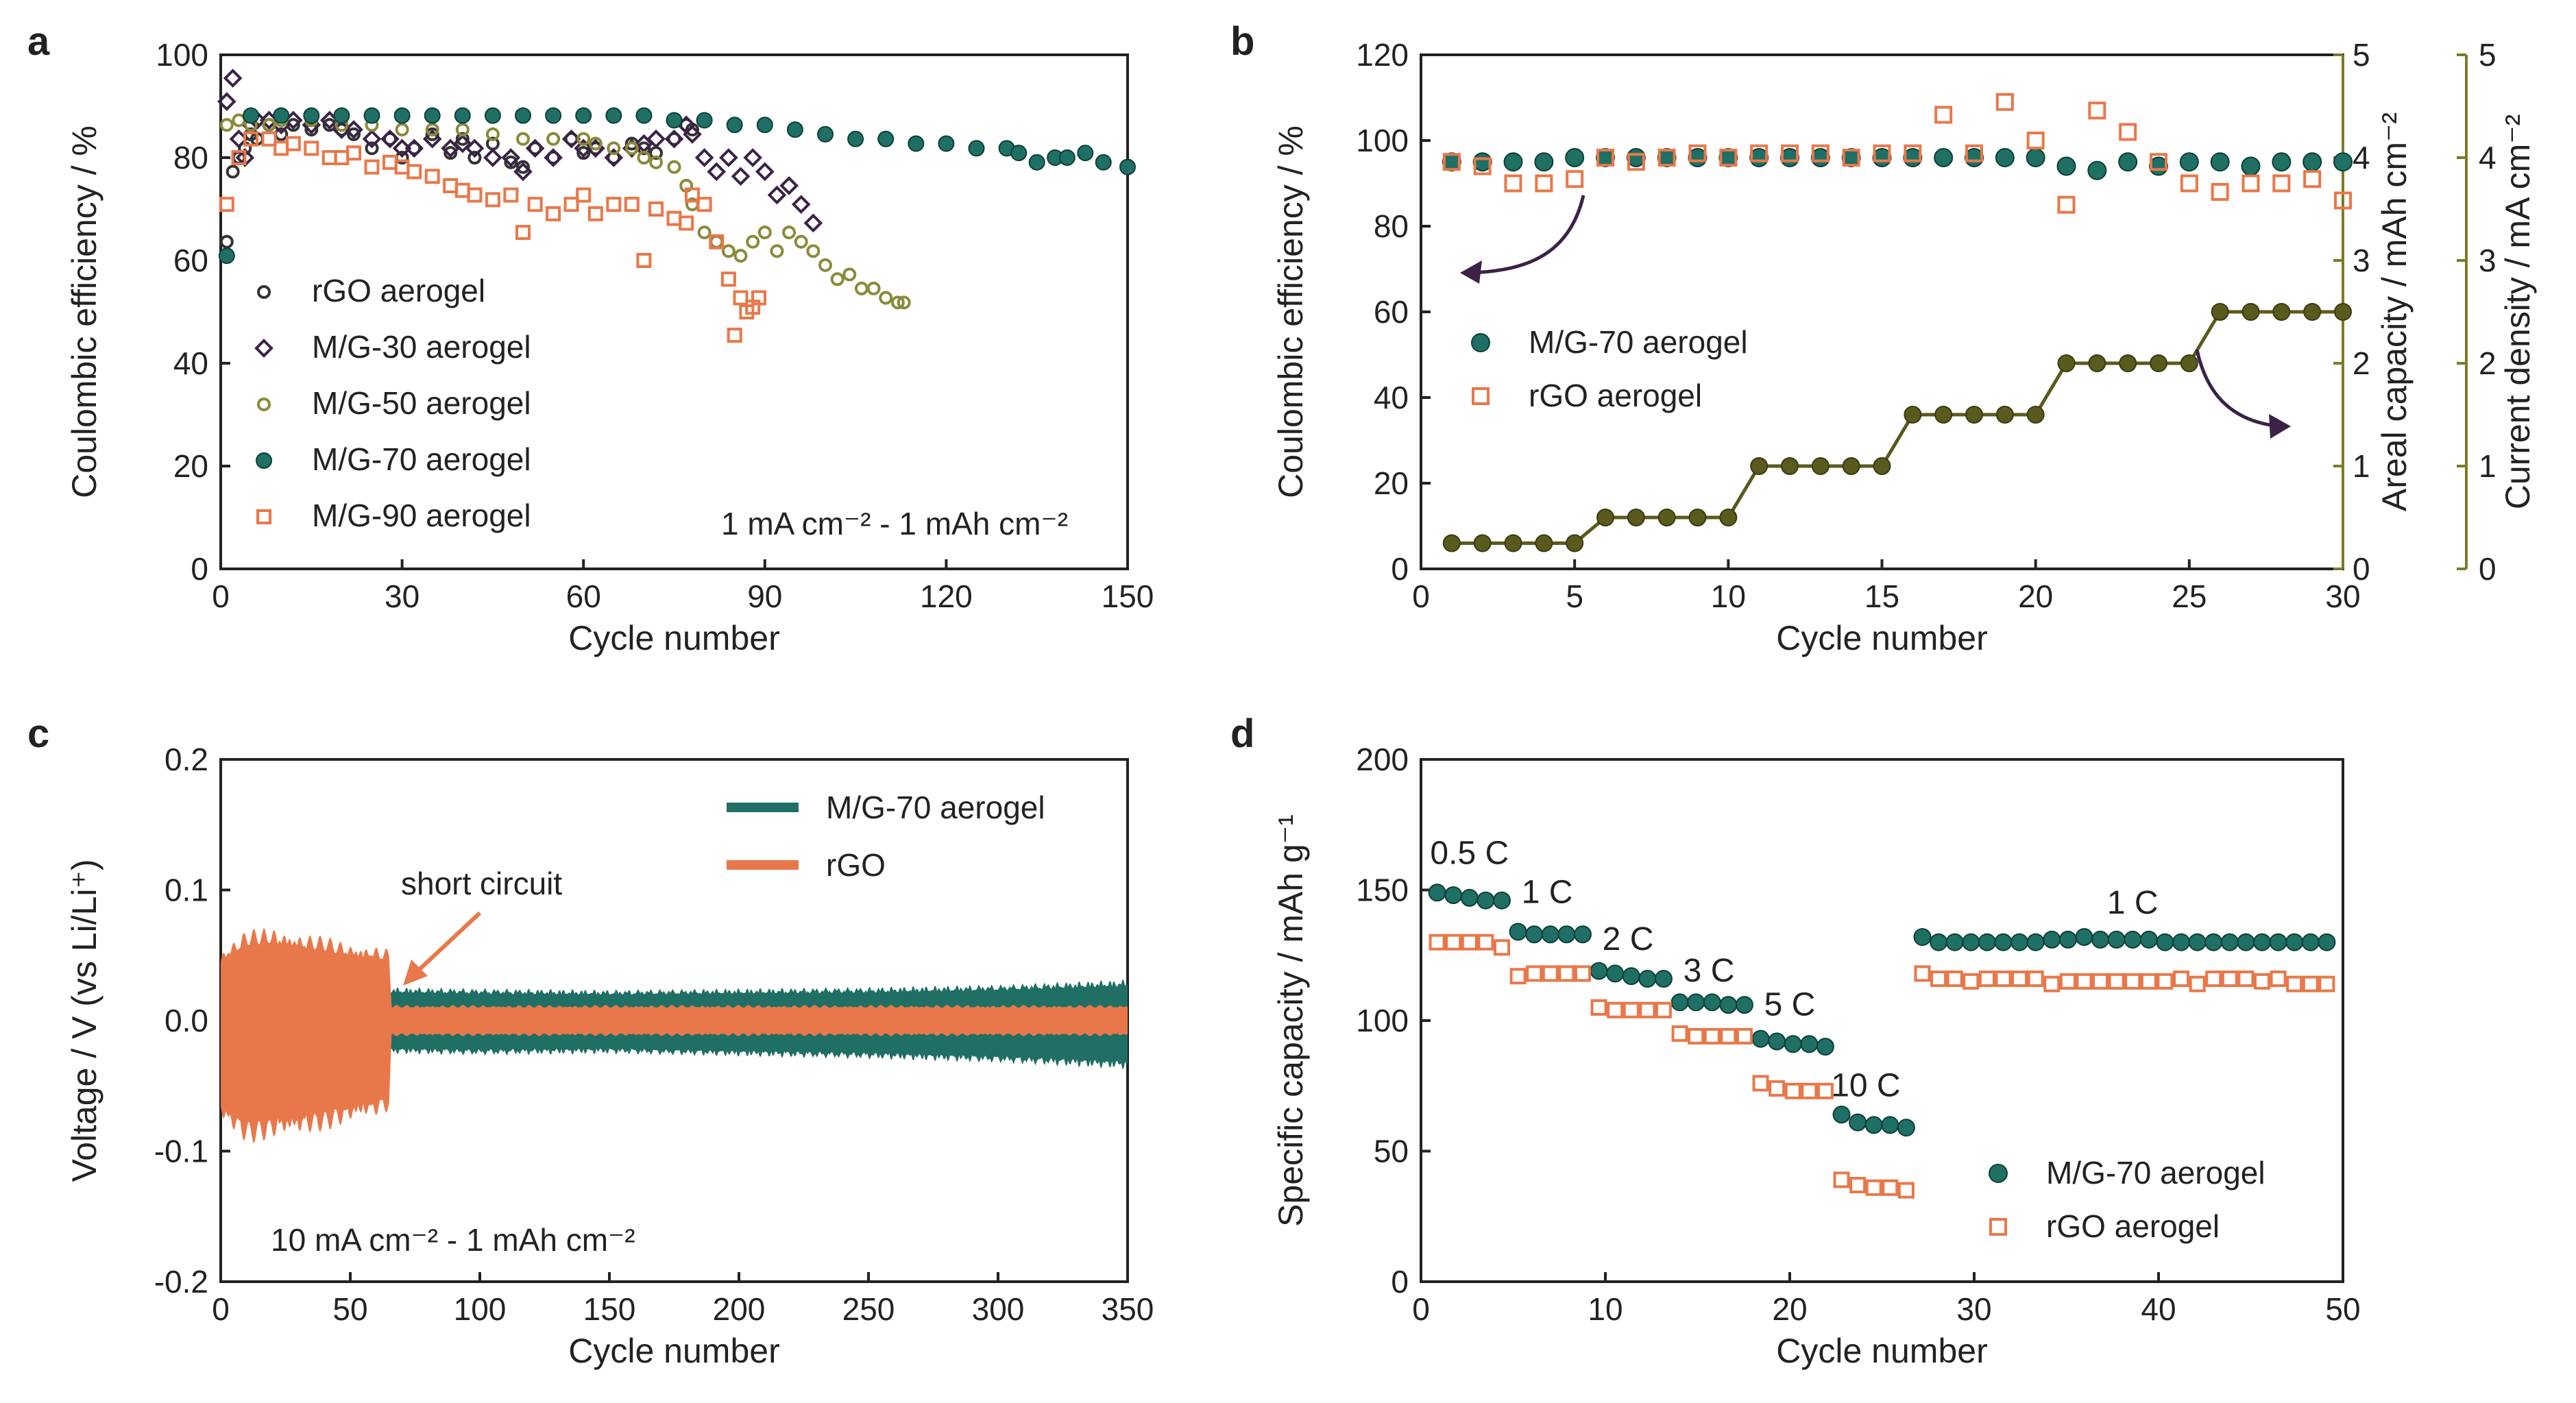  I want to click on y-tick-label: 50, so click(1391, 1151).